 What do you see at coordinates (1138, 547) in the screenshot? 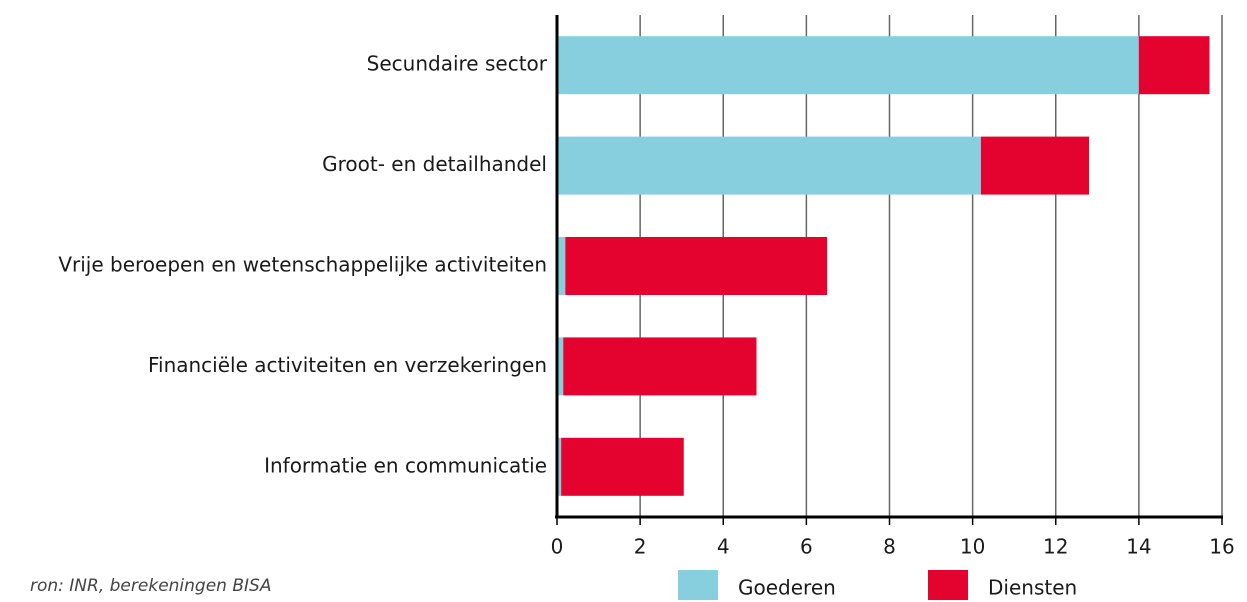
I see `x-tick-label: 14` at bounding box center [1138, 547].